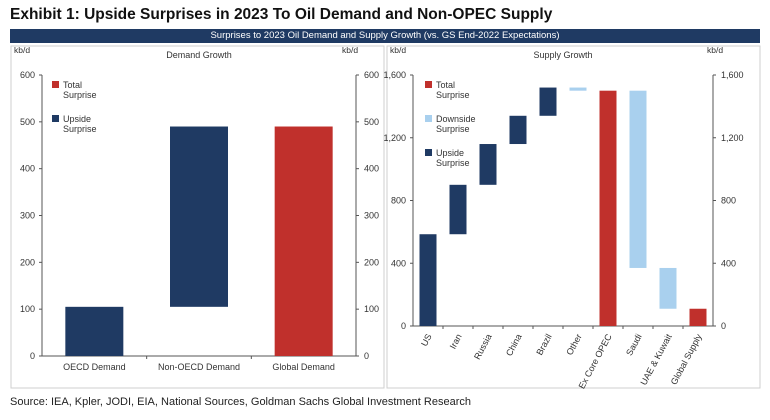 Image resolution: width=770 pixels, height=420 pixels. Describe the element at coordinates (94, 331) in the screenshot. I see `demand-bar-oecd-demand` at that location.